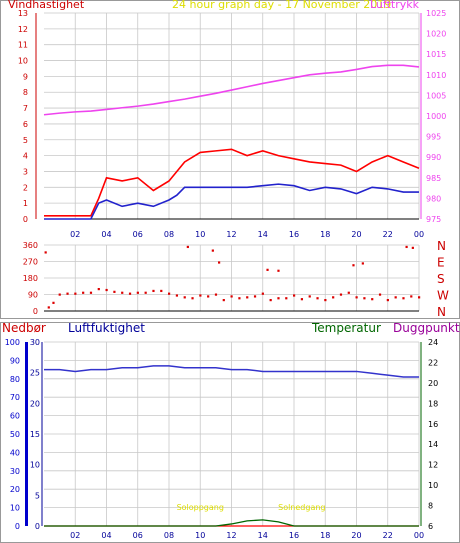  Describe the element at coordinates (441, 263) in the screenshot. I see `dir-compass-label: E` at that location.